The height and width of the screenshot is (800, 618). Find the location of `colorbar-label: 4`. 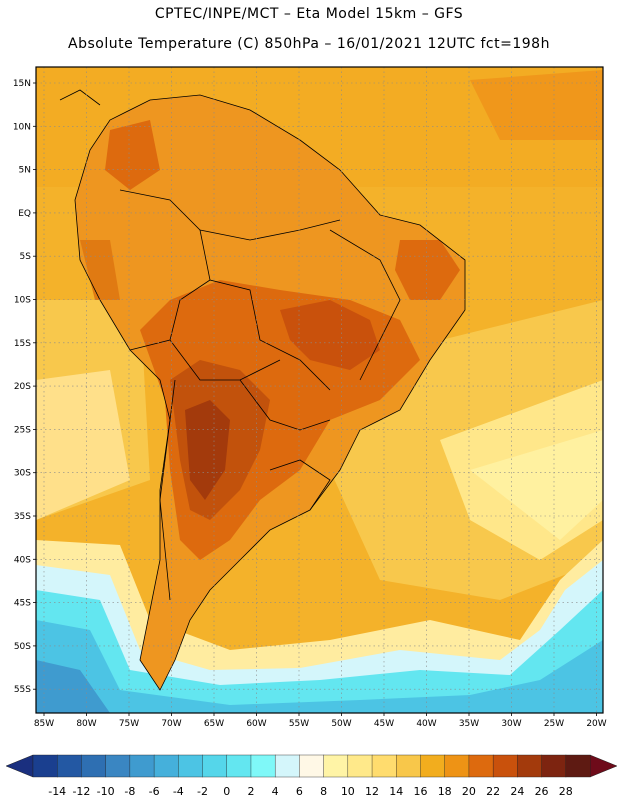

colorbar-label: 4 is located at coordinates (275, 791).